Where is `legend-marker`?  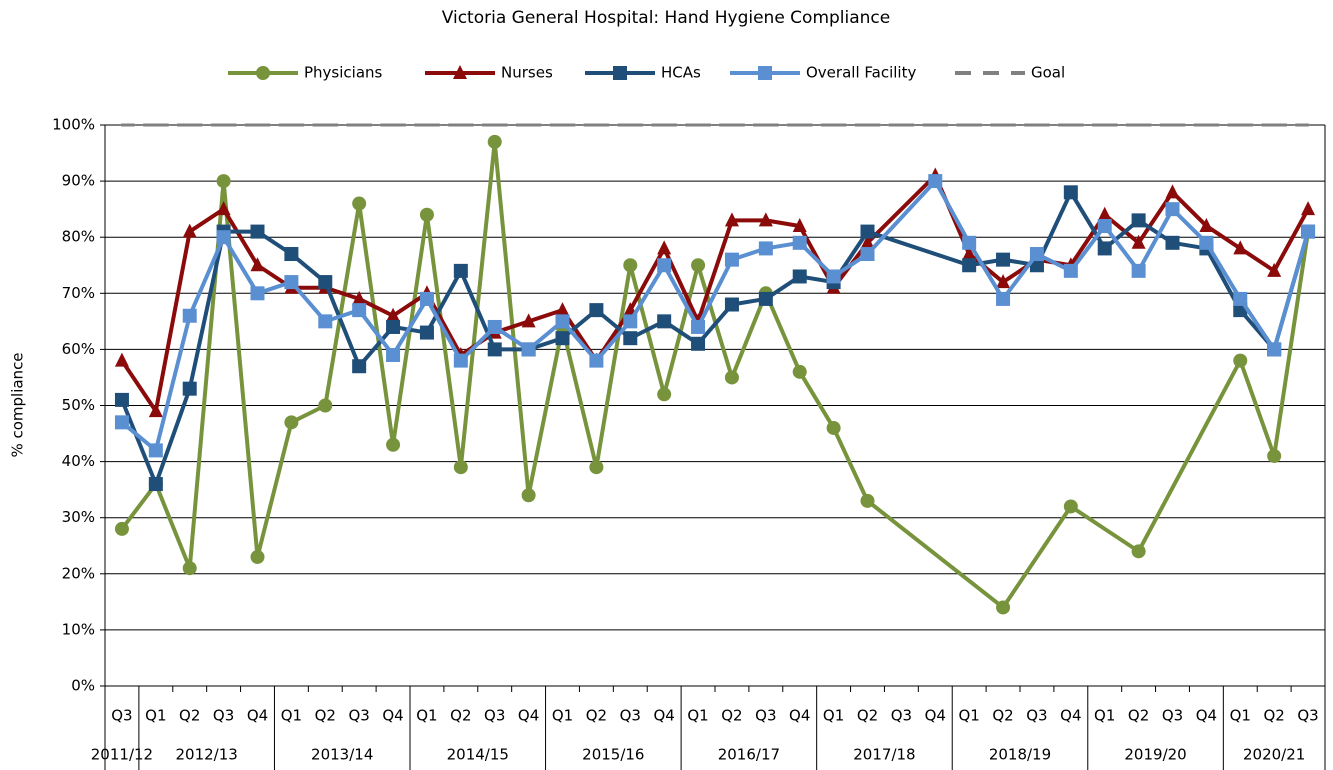
legend-marker is located at coordinates (765, 73).